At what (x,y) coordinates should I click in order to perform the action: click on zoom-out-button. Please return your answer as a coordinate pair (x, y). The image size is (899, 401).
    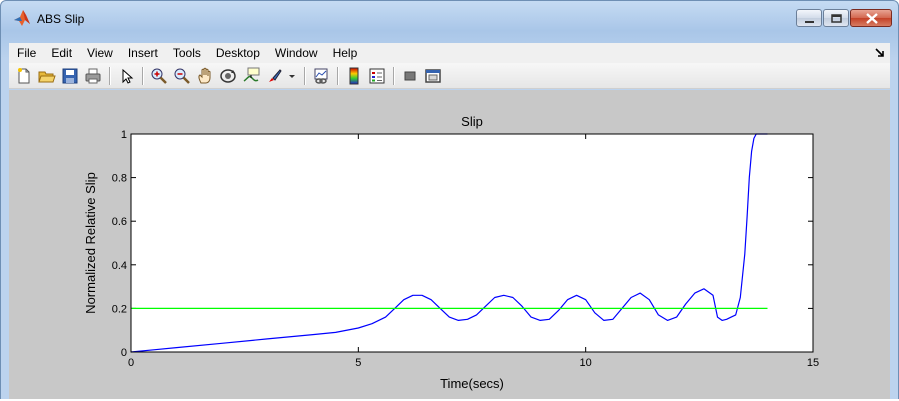
    Looking at the image, I should click on (182, 76).